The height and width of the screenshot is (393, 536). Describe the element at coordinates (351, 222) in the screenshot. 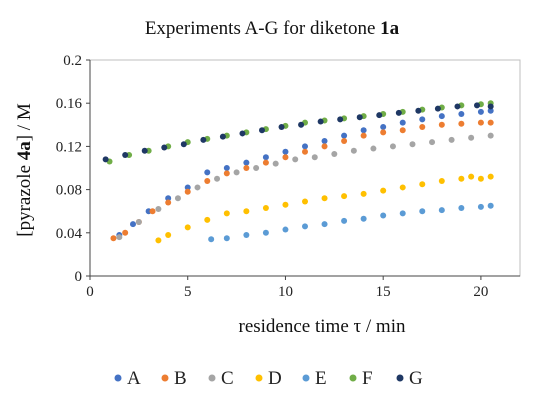

I see `series-e` at that location.